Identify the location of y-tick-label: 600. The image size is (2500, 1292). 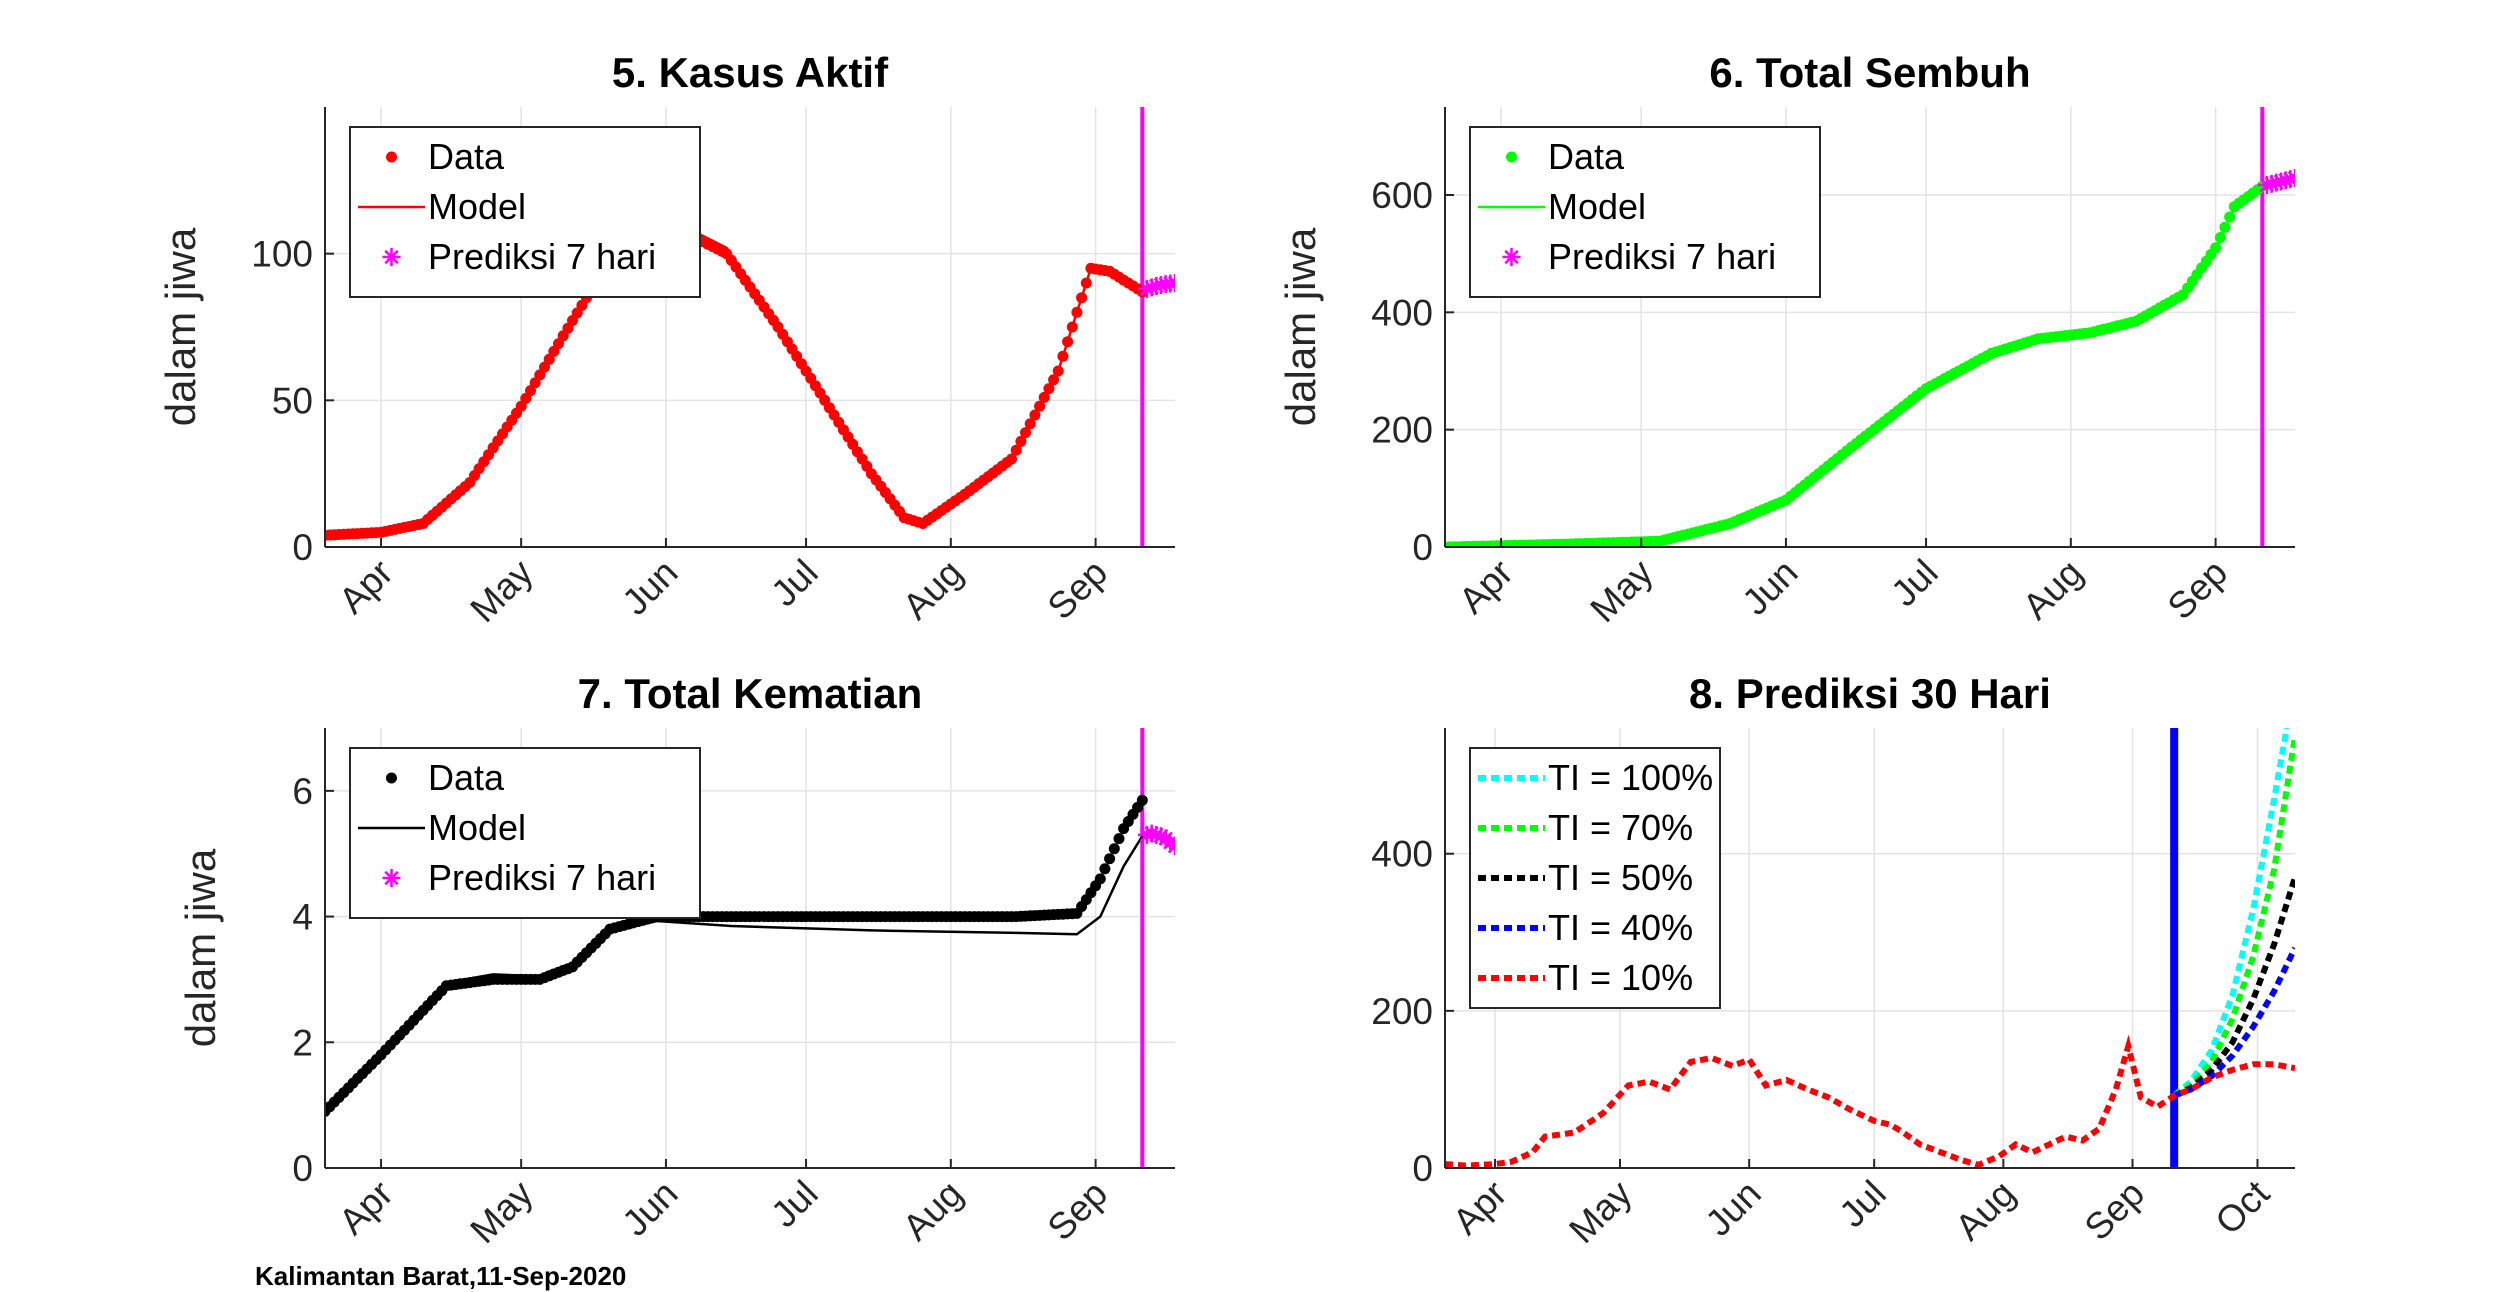
(1402, 195).